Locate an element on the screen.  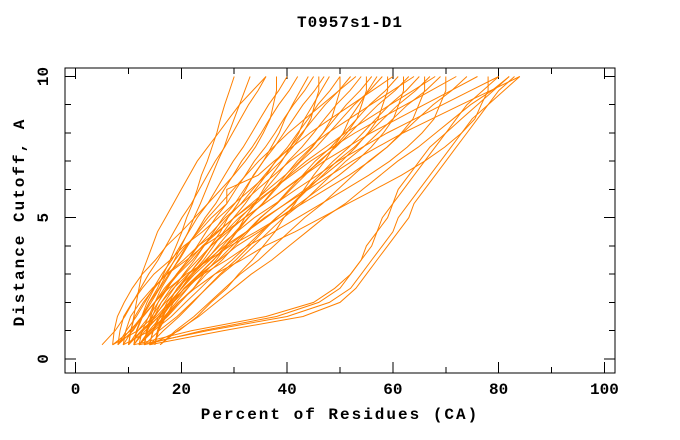
x-tick-label: 20 is located at coordinates (181, 390).